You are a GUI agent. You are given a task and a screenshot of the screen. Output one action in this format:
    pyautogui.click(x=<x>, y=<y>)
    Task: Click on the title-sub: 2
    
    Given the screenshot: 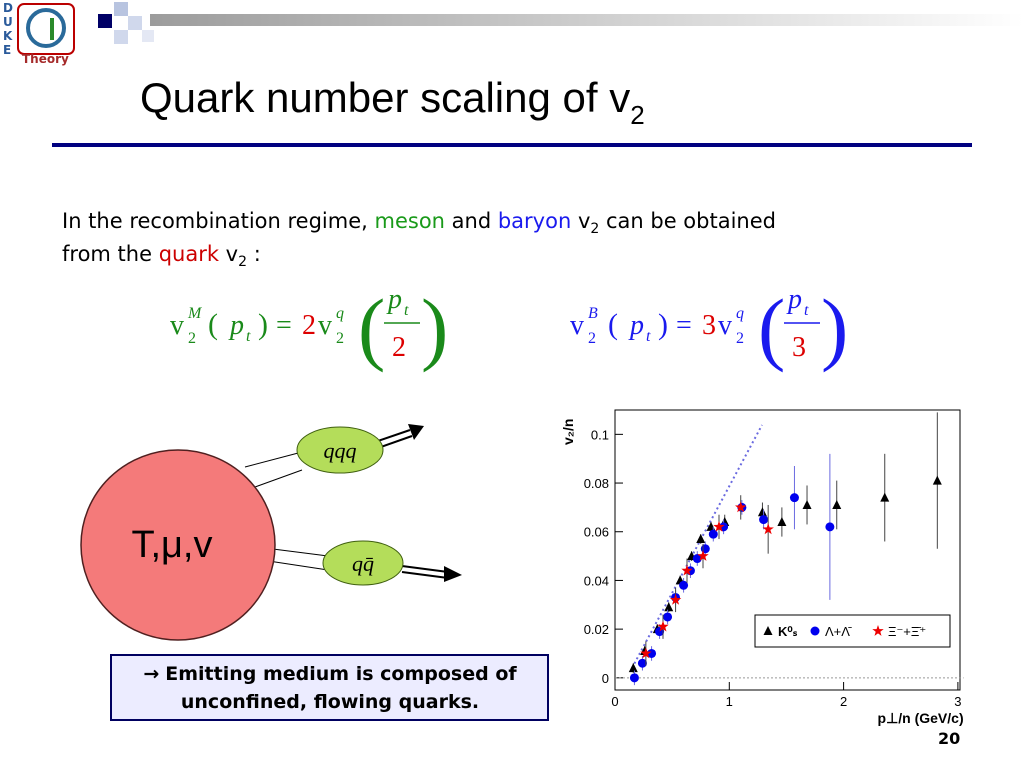 What is the action you would take?
    pyautogui.click(x=637, y=115)
    